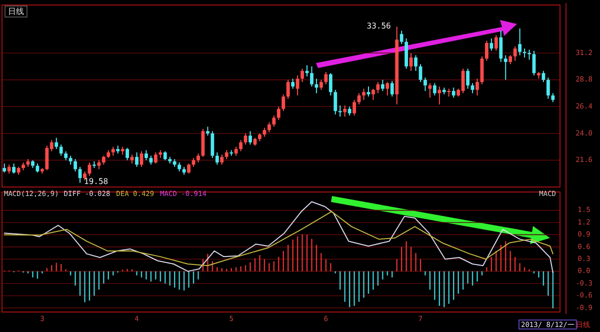  Describe the element at coordinates (379, 26) in the screenshot. I see `annotation: 33.56` at that location.